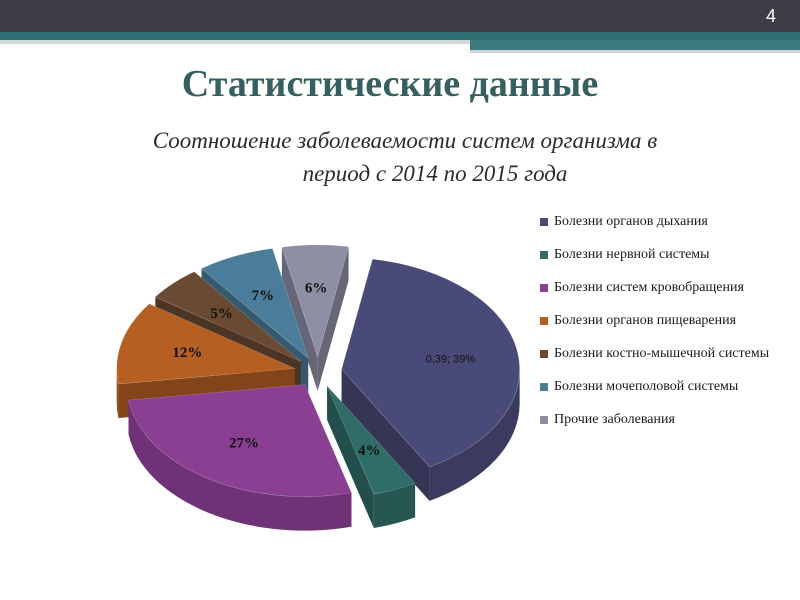 This screenshot has width=800, height=600. I want to click on legend-label: Прочие заболевания, so click(614, 419).